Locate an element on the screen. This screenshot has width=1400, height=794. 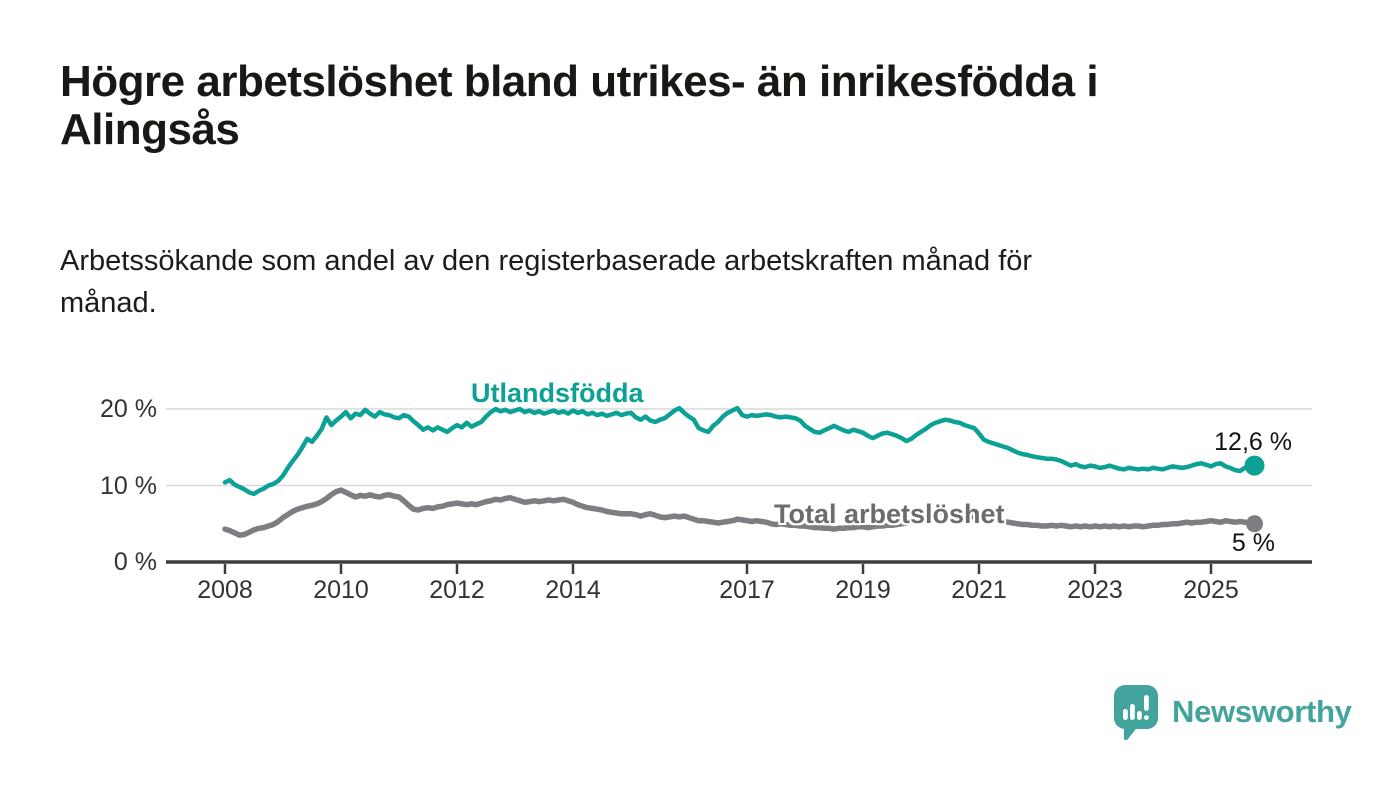
series-label-total: Total arbetslöshet is located at coordinates (889, 514).